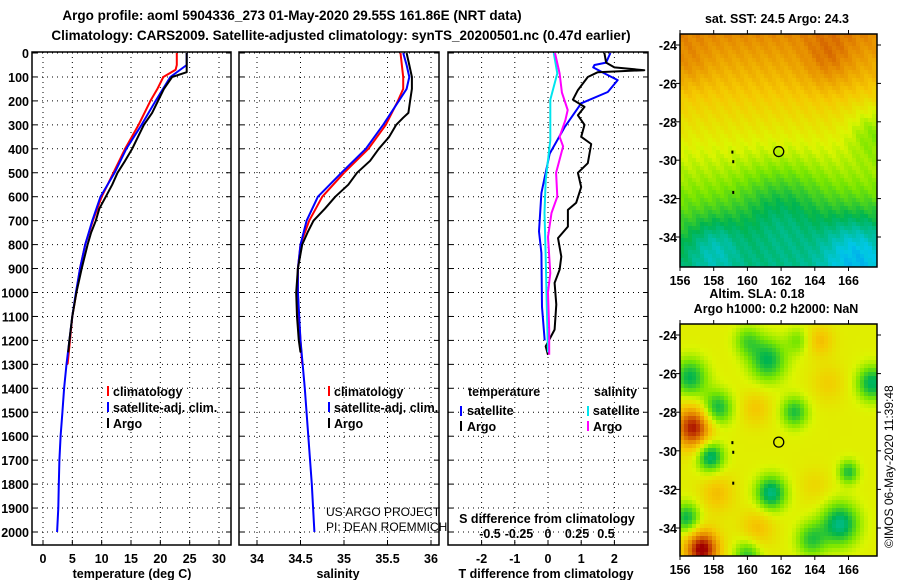  Describe the element at coordinates (15, 485) in the screenshot. I see `depth-tick-label: 1800` at that location.